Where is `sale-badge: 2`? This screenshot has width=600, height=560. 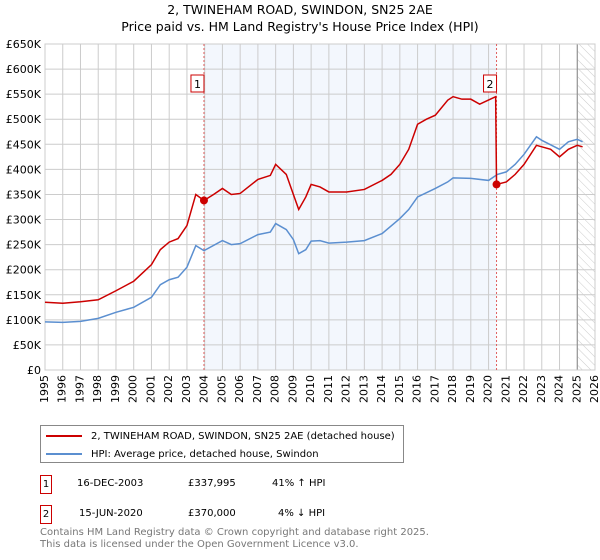 sale-badge: 2 is located at coordinates (46, 514).